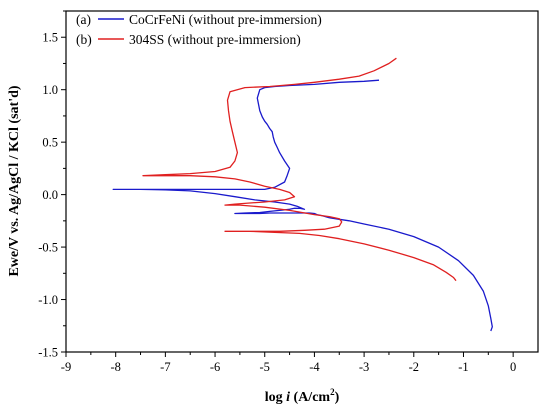 This screenshot has height=409, width=550. I want to click on x-tick-label: -6, so click(215, 367).